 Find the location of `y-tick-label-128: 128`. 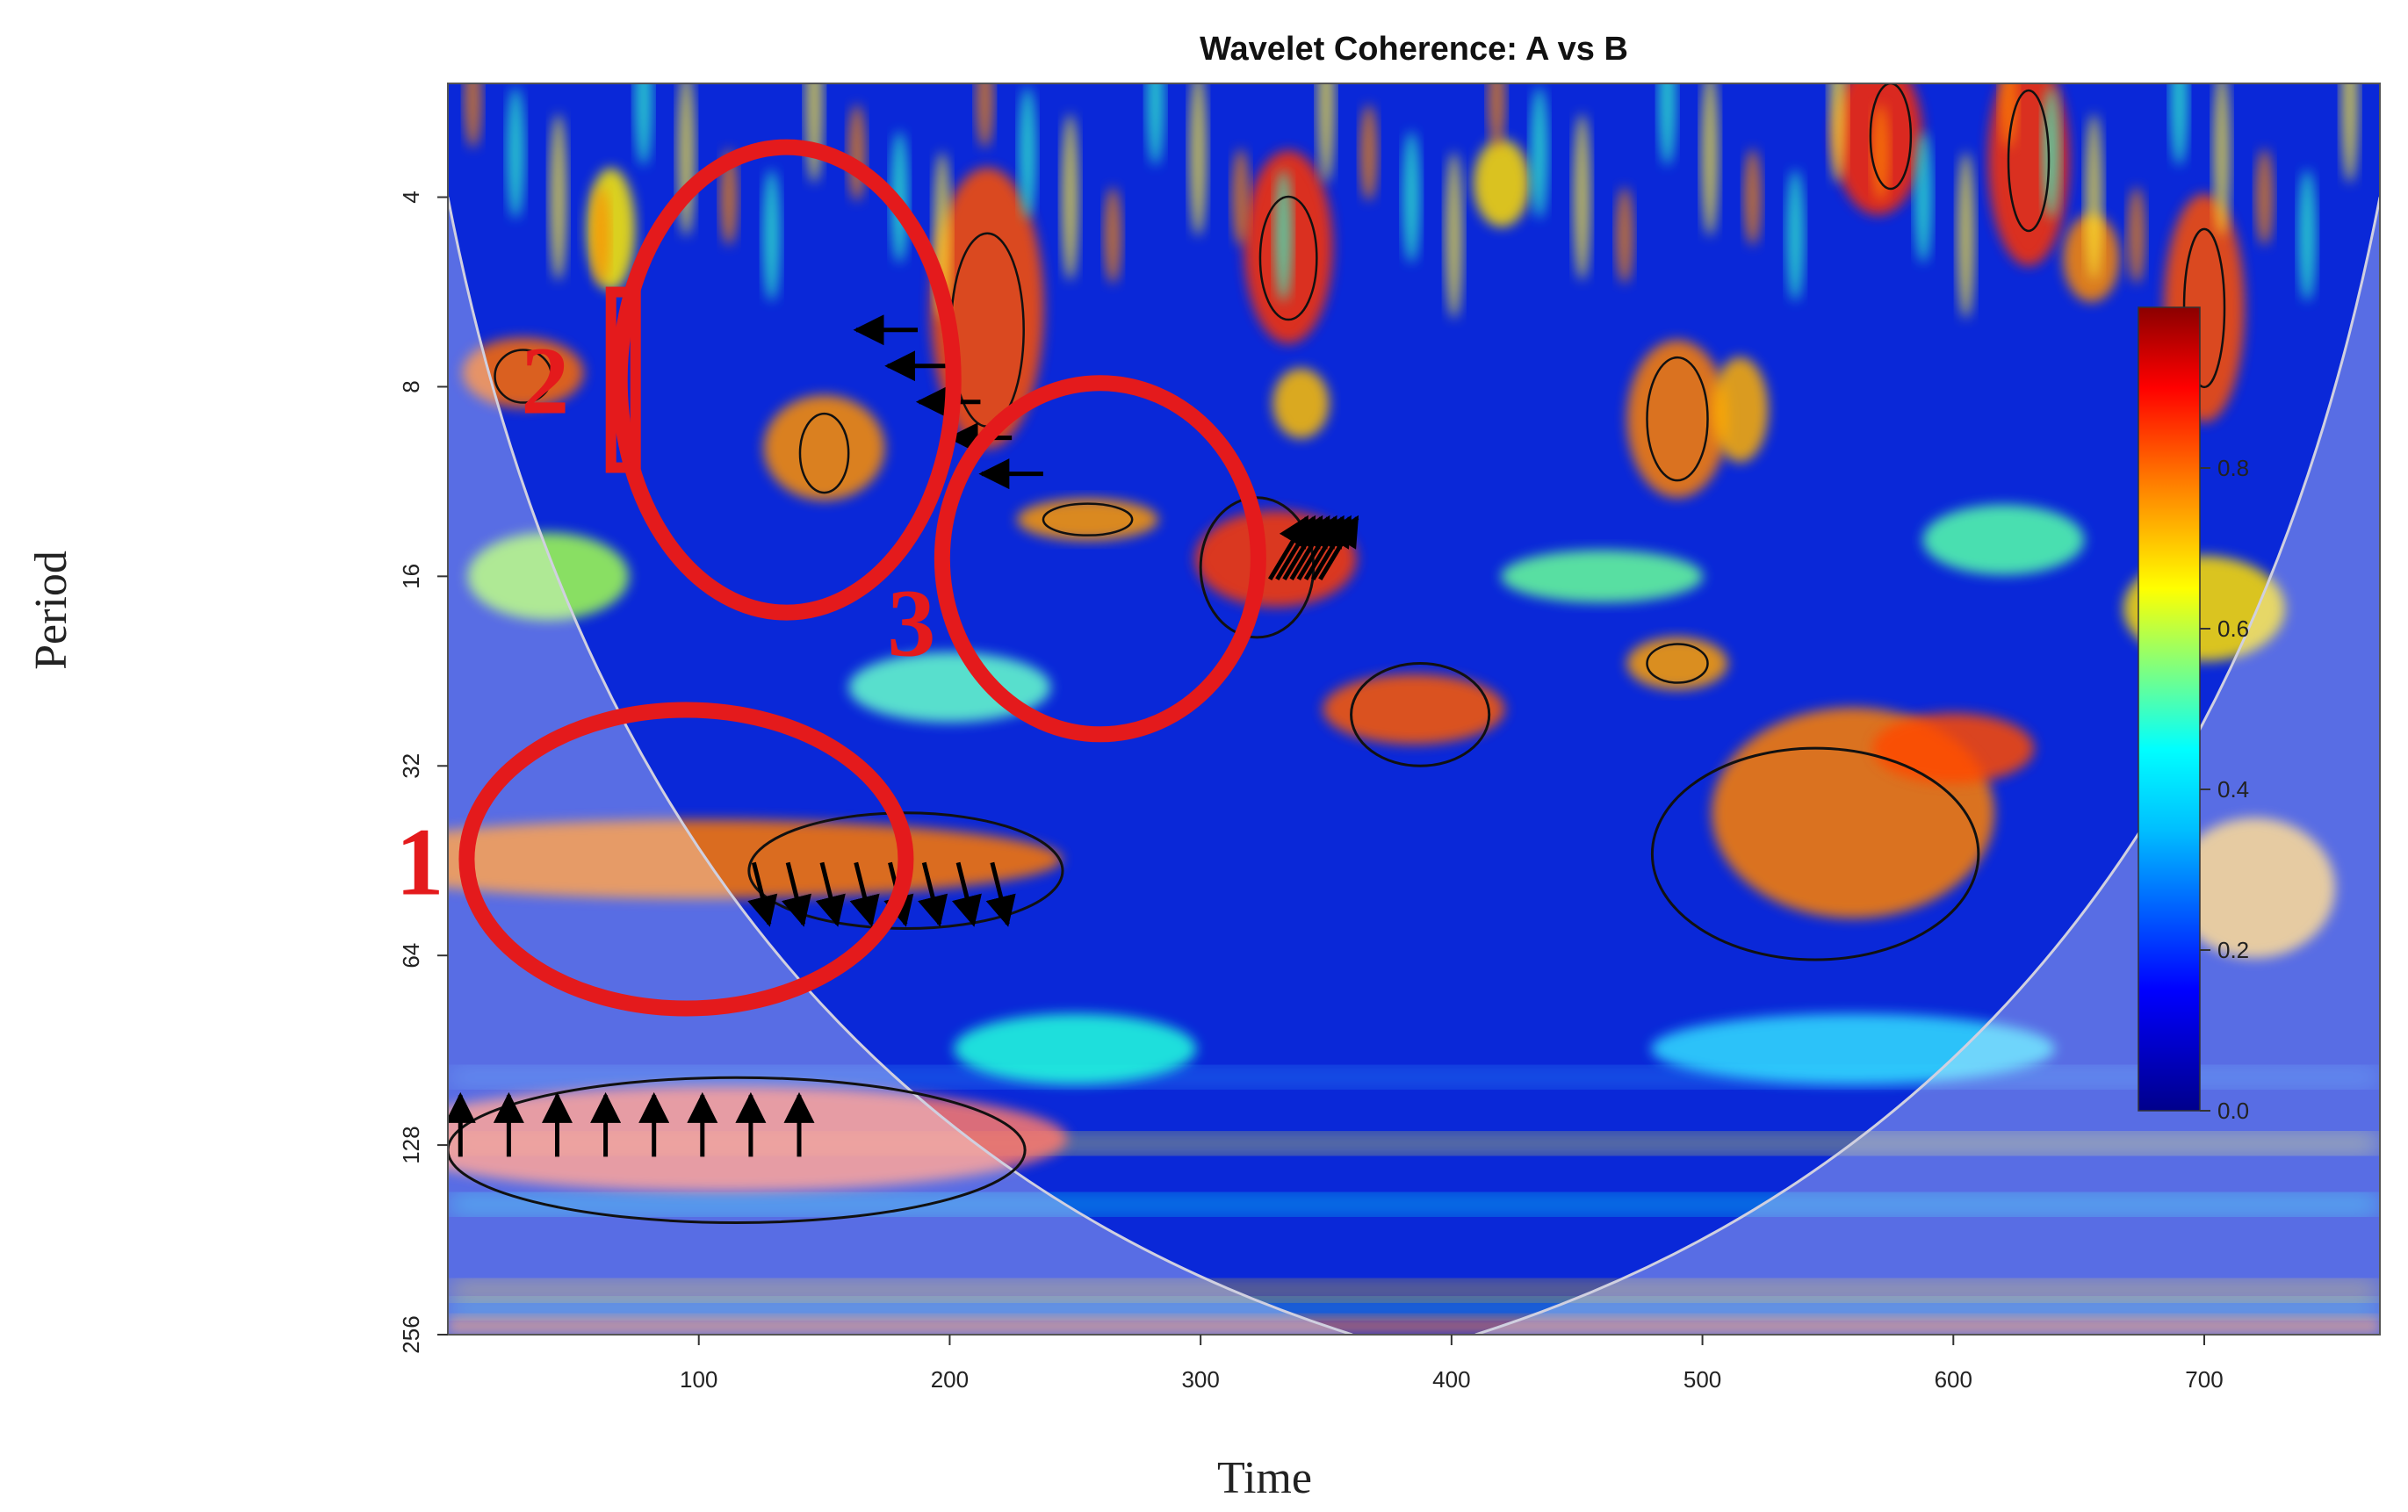

y-tick-label-128: 128 is located at coordinates (411, 1144).